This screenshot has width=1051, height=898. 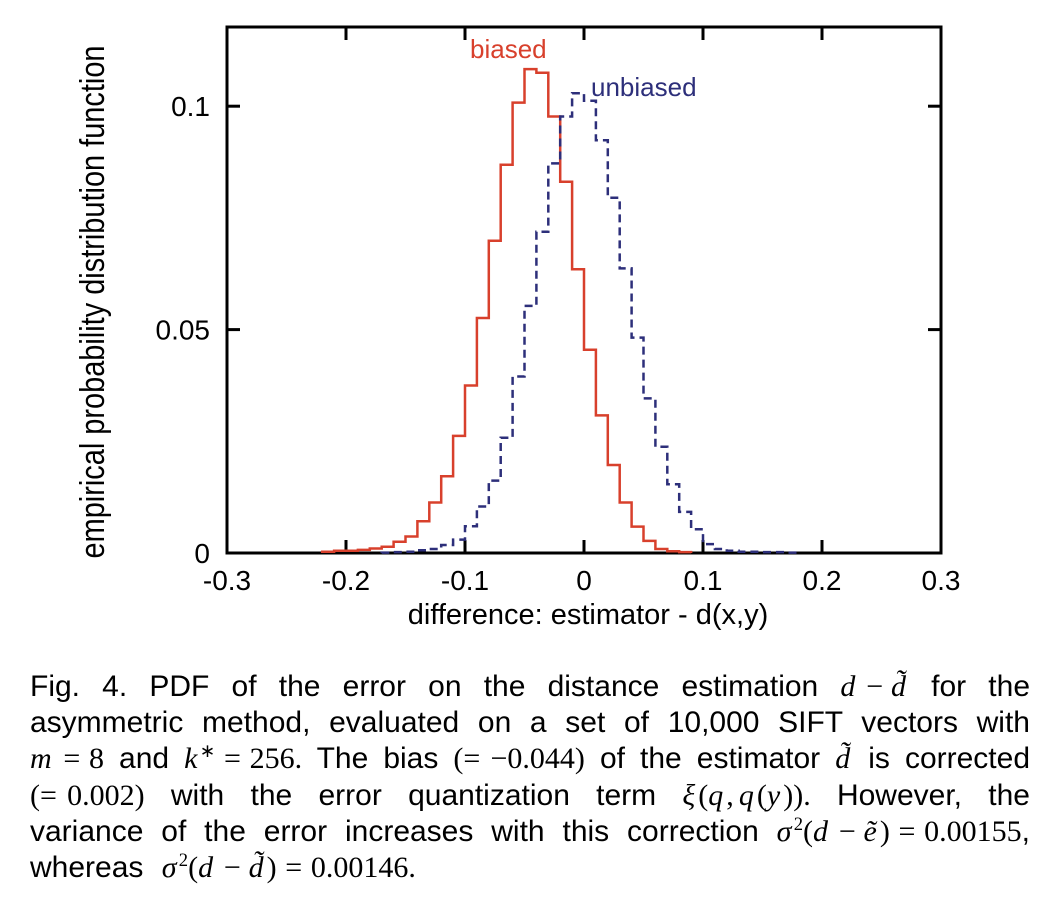 What do you see at coordinates (588, 615) in the screenshot?
I see `svg-text: difference: estimator - d(x,y)` at bounding box center [588, 615].